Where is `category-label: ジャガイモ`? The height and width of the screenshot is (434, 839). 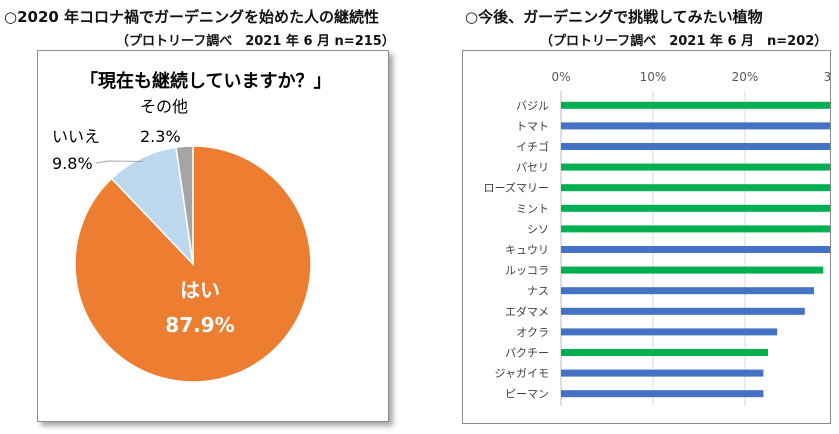
category-label: ジャガイモ is located at coordinates (522, 373).